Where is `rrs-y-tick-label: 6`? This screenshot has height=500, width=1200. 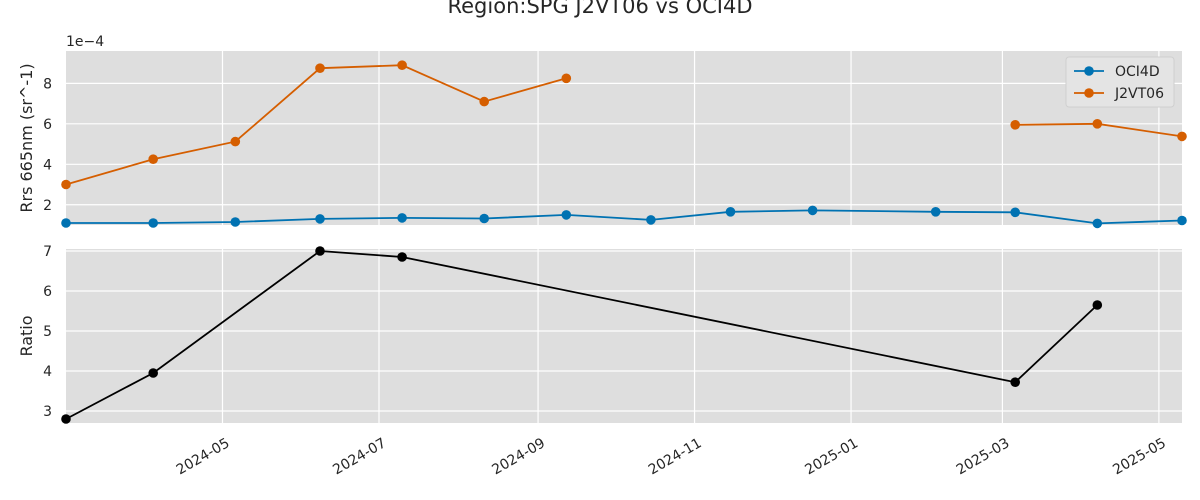
rrs-y-tick-label: 6 is located at coordinates (47, 125).